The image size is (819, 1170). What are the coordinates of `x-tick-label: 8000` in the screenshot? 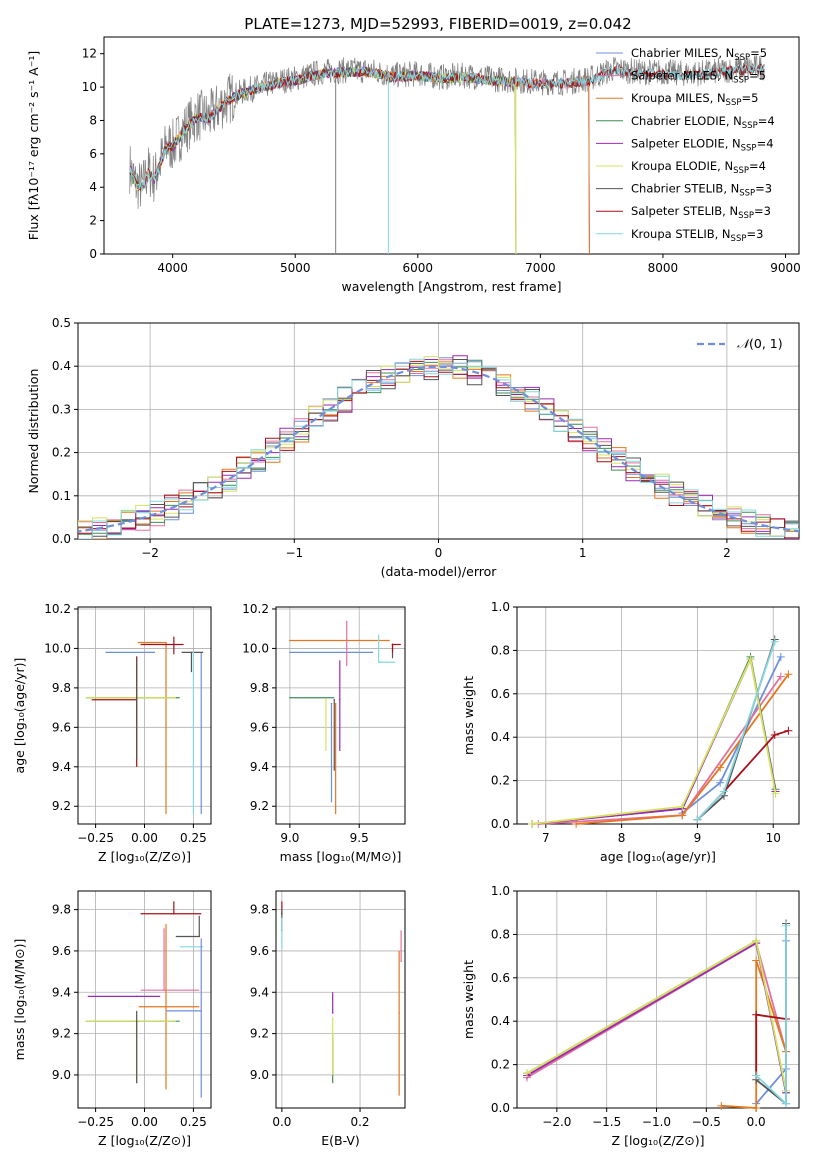 It's located at (663, 268).